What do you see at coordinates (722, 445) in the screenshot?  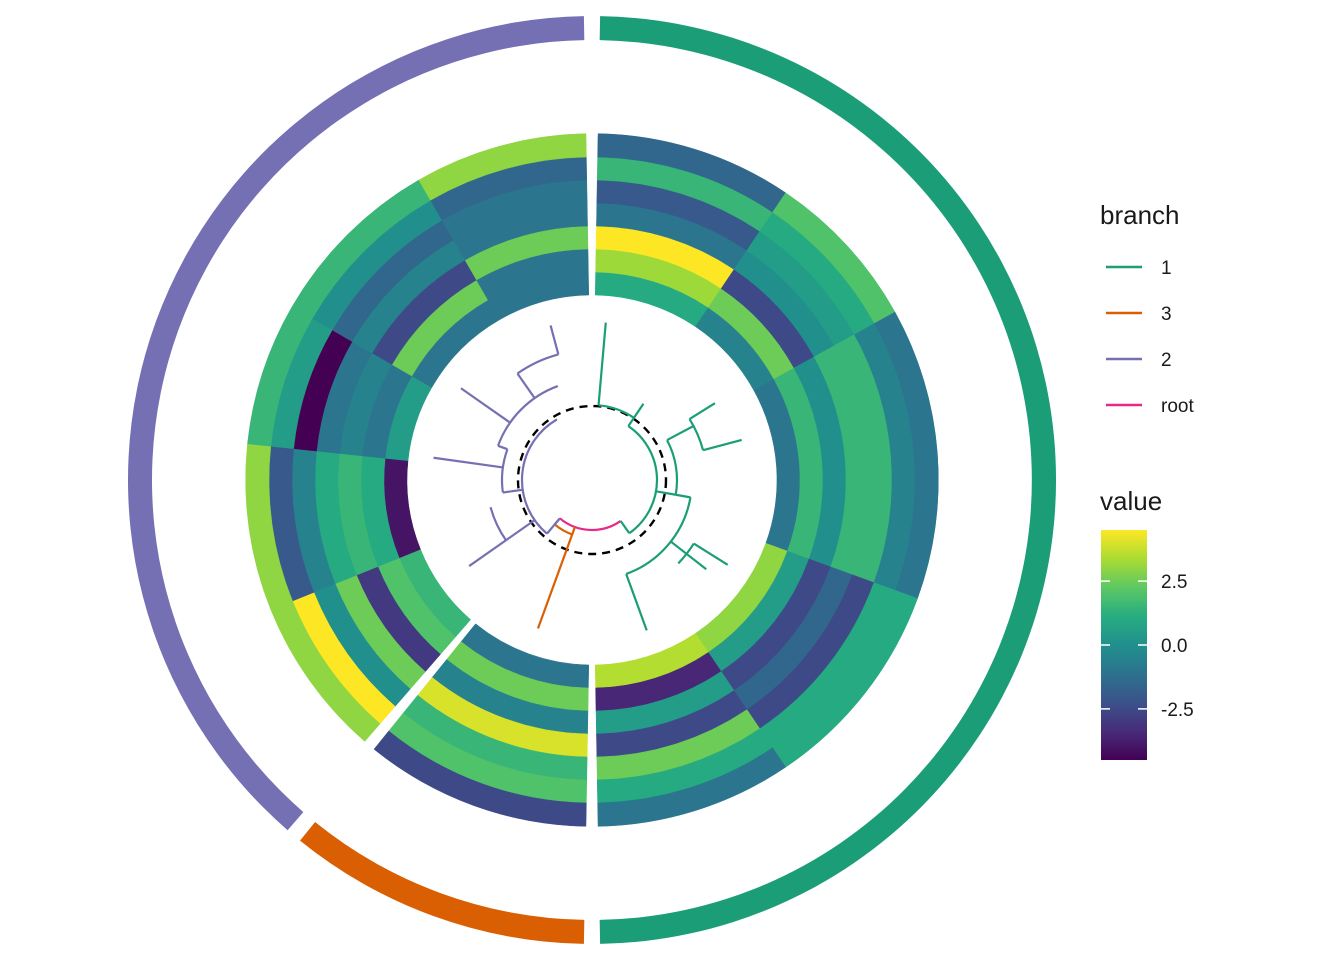 I see `branch-1-leaf-c` at bounding box center [722, 445].